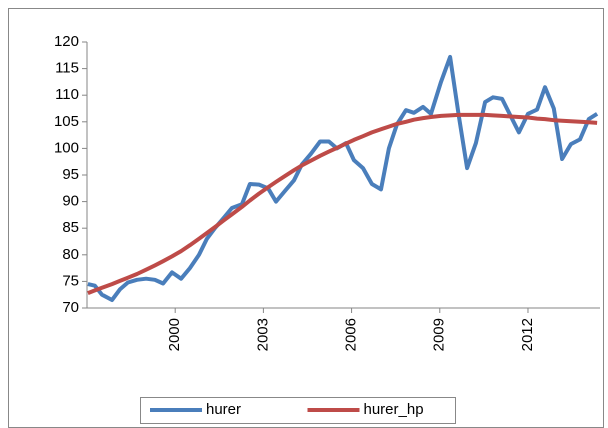 The image size is (608, 428). What do you see at coordinates (67, 68) in the screenshot?
I see `y-tick-label: 115` at bounding box center [67, 68].